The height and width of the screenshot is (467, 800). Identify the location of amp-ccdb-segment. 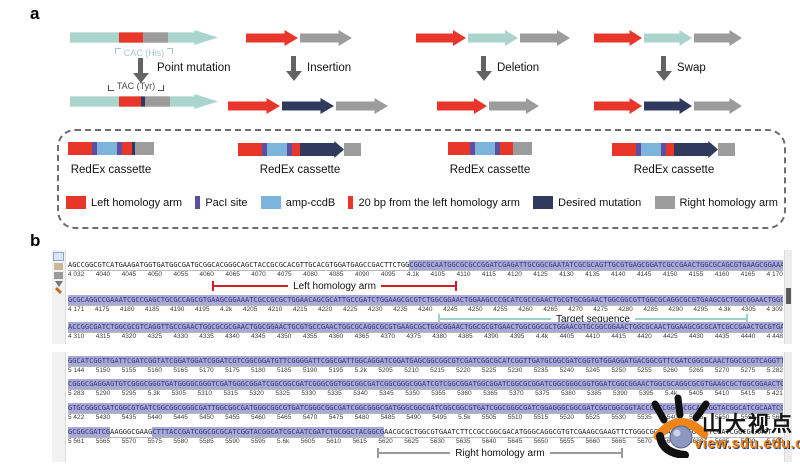
(107, 148).